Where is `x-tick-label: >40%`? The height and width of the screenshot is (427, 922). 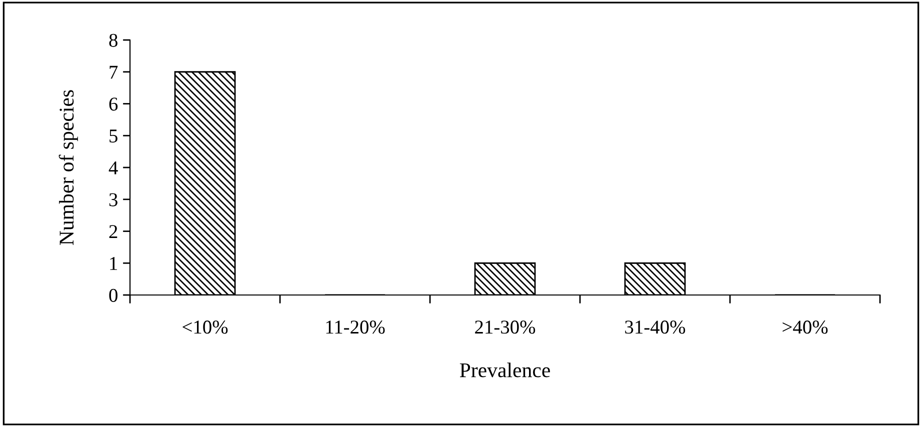
x-tick-label: >40% is located at coordinates (805, 327).